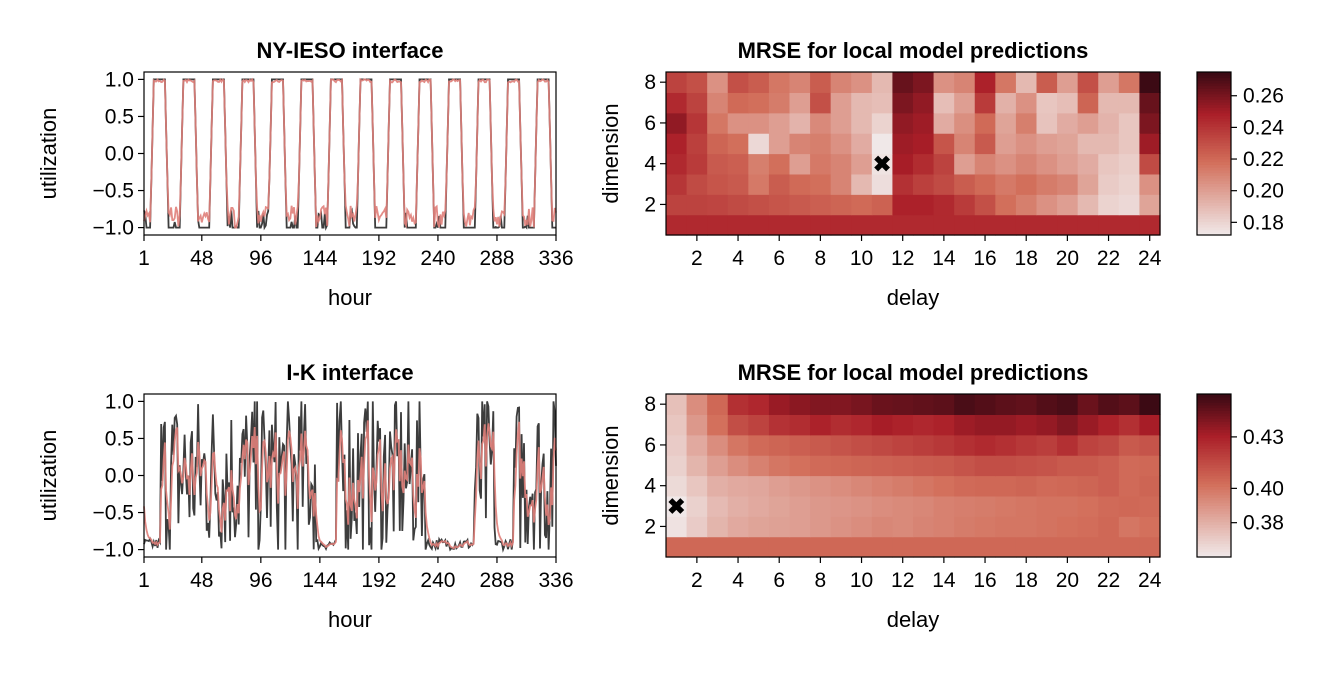  Describe the element at coordinates (984, 580) in the screenshot. I see `x-tick-label: 16` at that location.